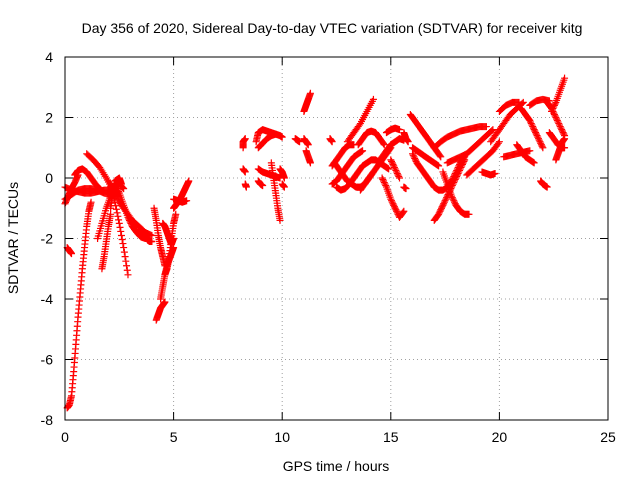 This screenshot has width=640, height=480. Describe the element at coordinates (507, 122) in the screenshot. I see `series-w1` at that location.